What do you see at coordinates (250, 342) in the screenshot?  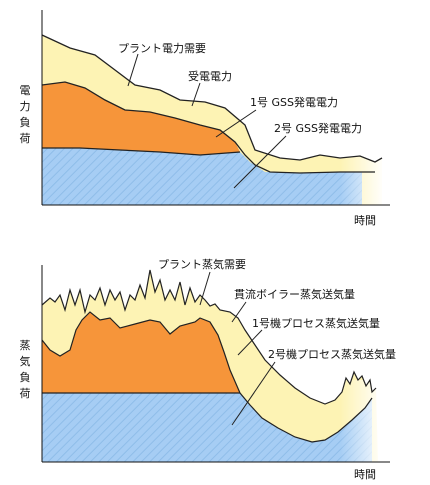 I see `bottom-leader-unit1` at bounding box center [250, 342].